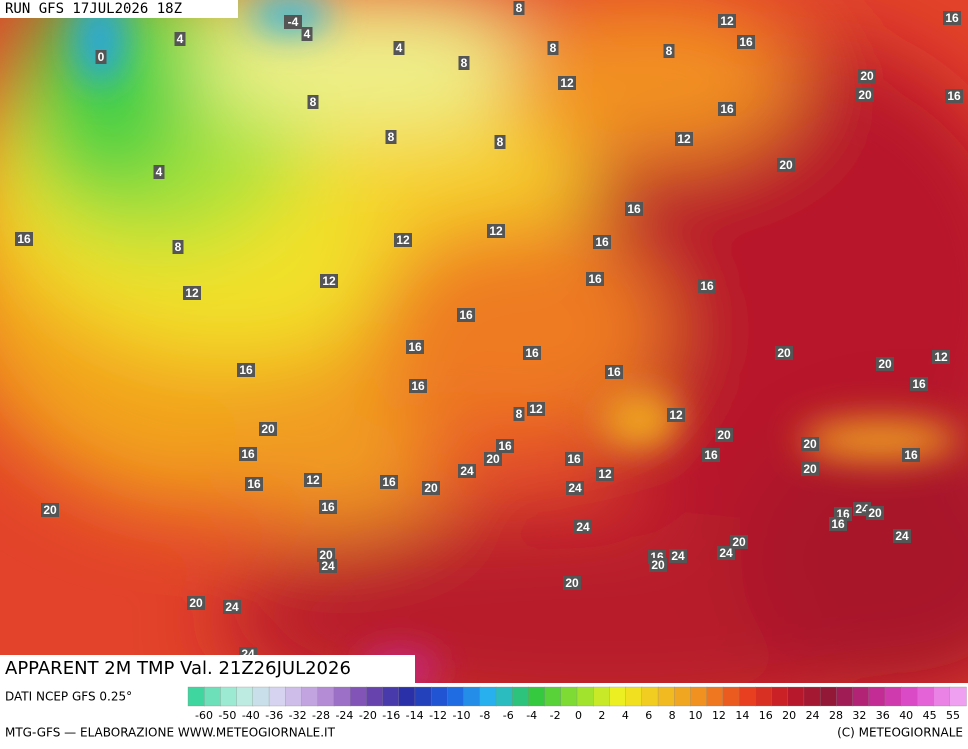 This screenshot has height=749, width=968. What do you see at coordinates (415, 715) in the screenshot?
I see `color-bar-tick-label: -14` at bounding box center [415, 715].